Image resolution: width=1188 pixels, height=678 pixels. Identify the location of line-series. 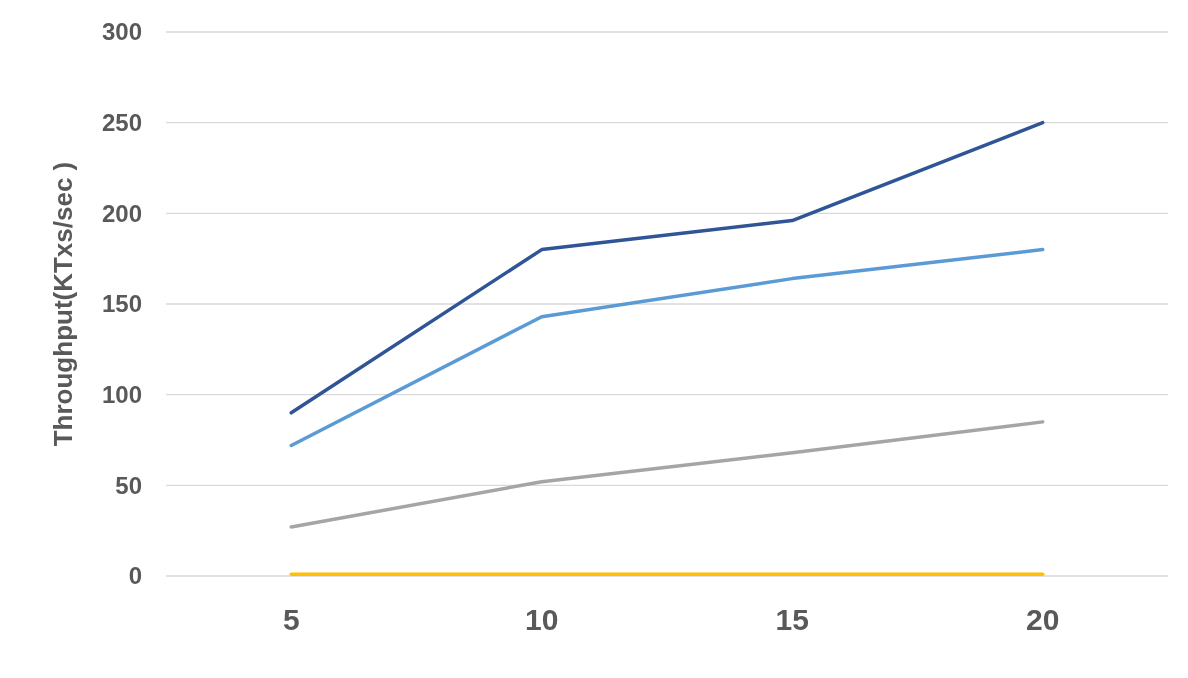
(667, 474).